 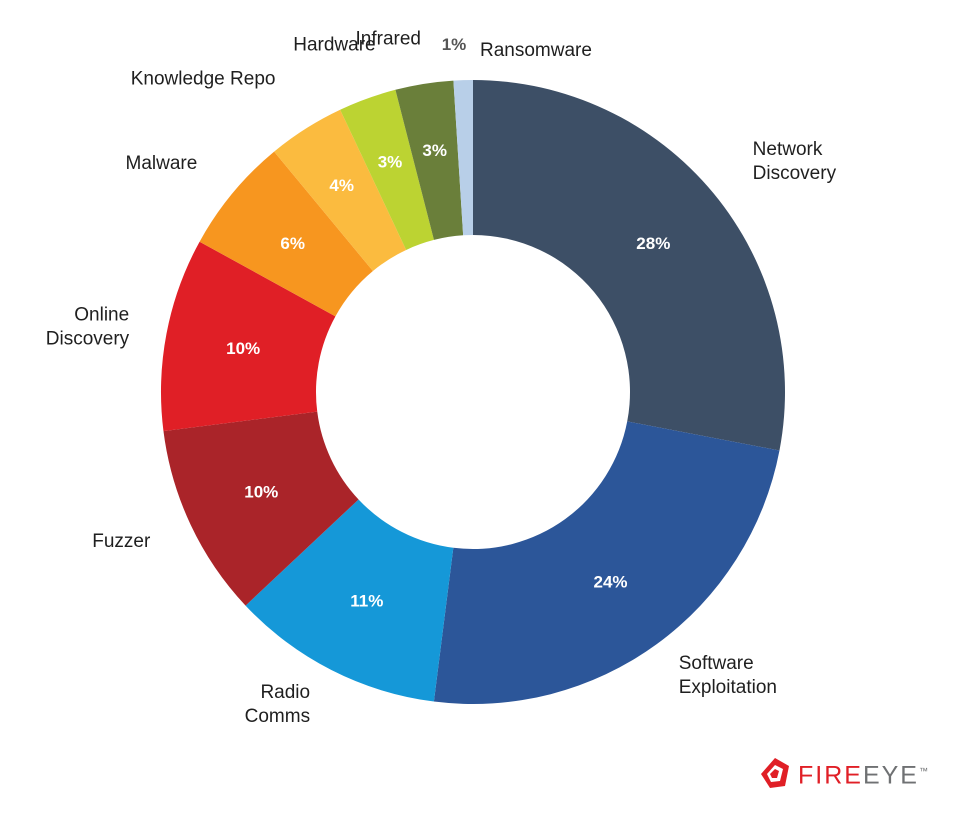 What do you see at coordinates (629, 265) in the screenshot?
I see `slice-network-discovery` at bounding box center [629, 265].